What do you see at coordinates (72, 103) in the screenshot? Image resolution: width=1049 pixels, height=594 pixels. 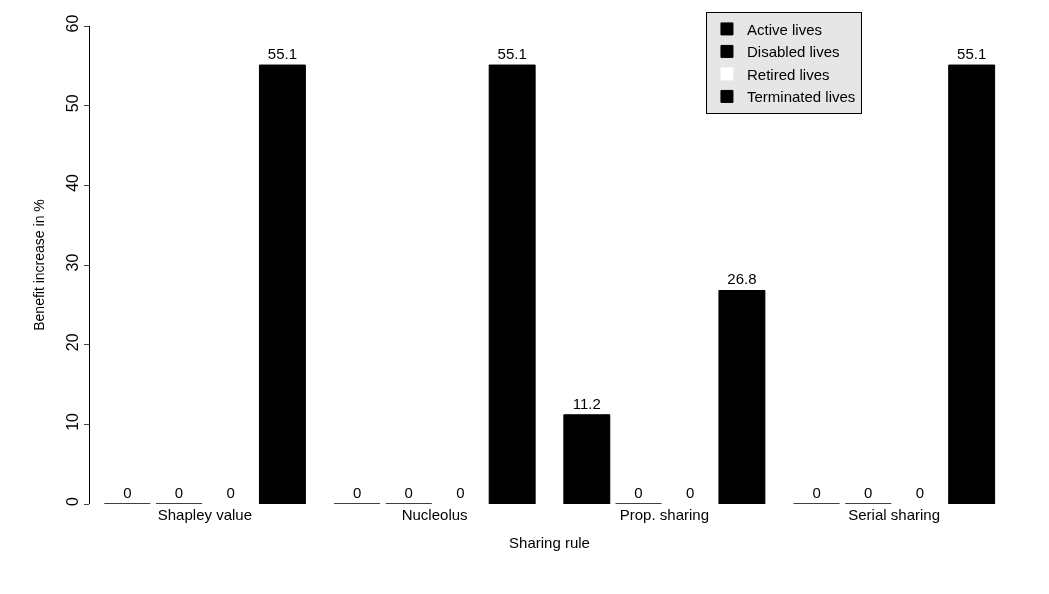 I see `y-tick-label: 50` at bounding box center [72, 103].